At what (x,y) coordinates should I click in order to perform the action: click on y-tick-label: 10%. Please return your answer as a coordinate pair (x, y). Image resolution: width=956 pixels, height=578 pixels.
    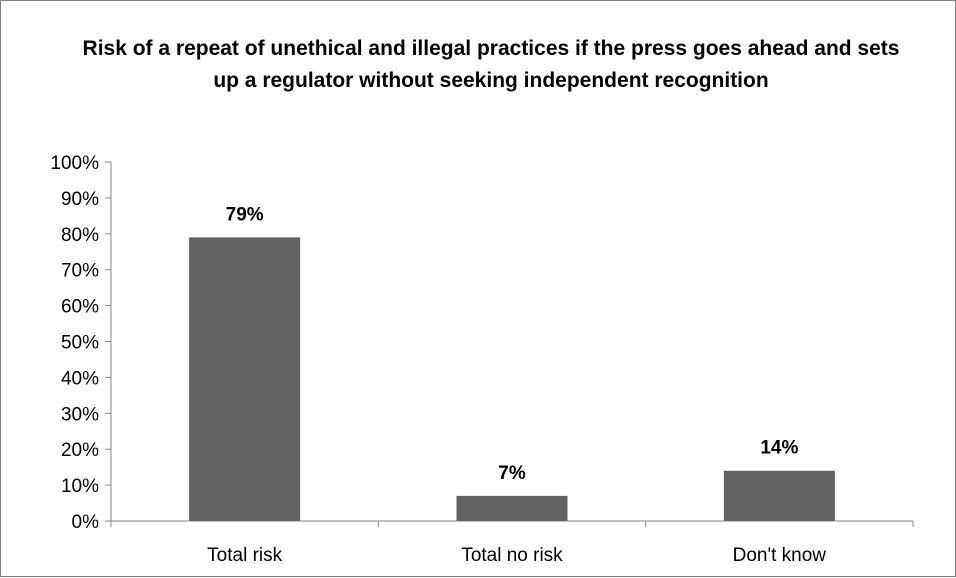
    Looking at the image, I should click on (80, 486).